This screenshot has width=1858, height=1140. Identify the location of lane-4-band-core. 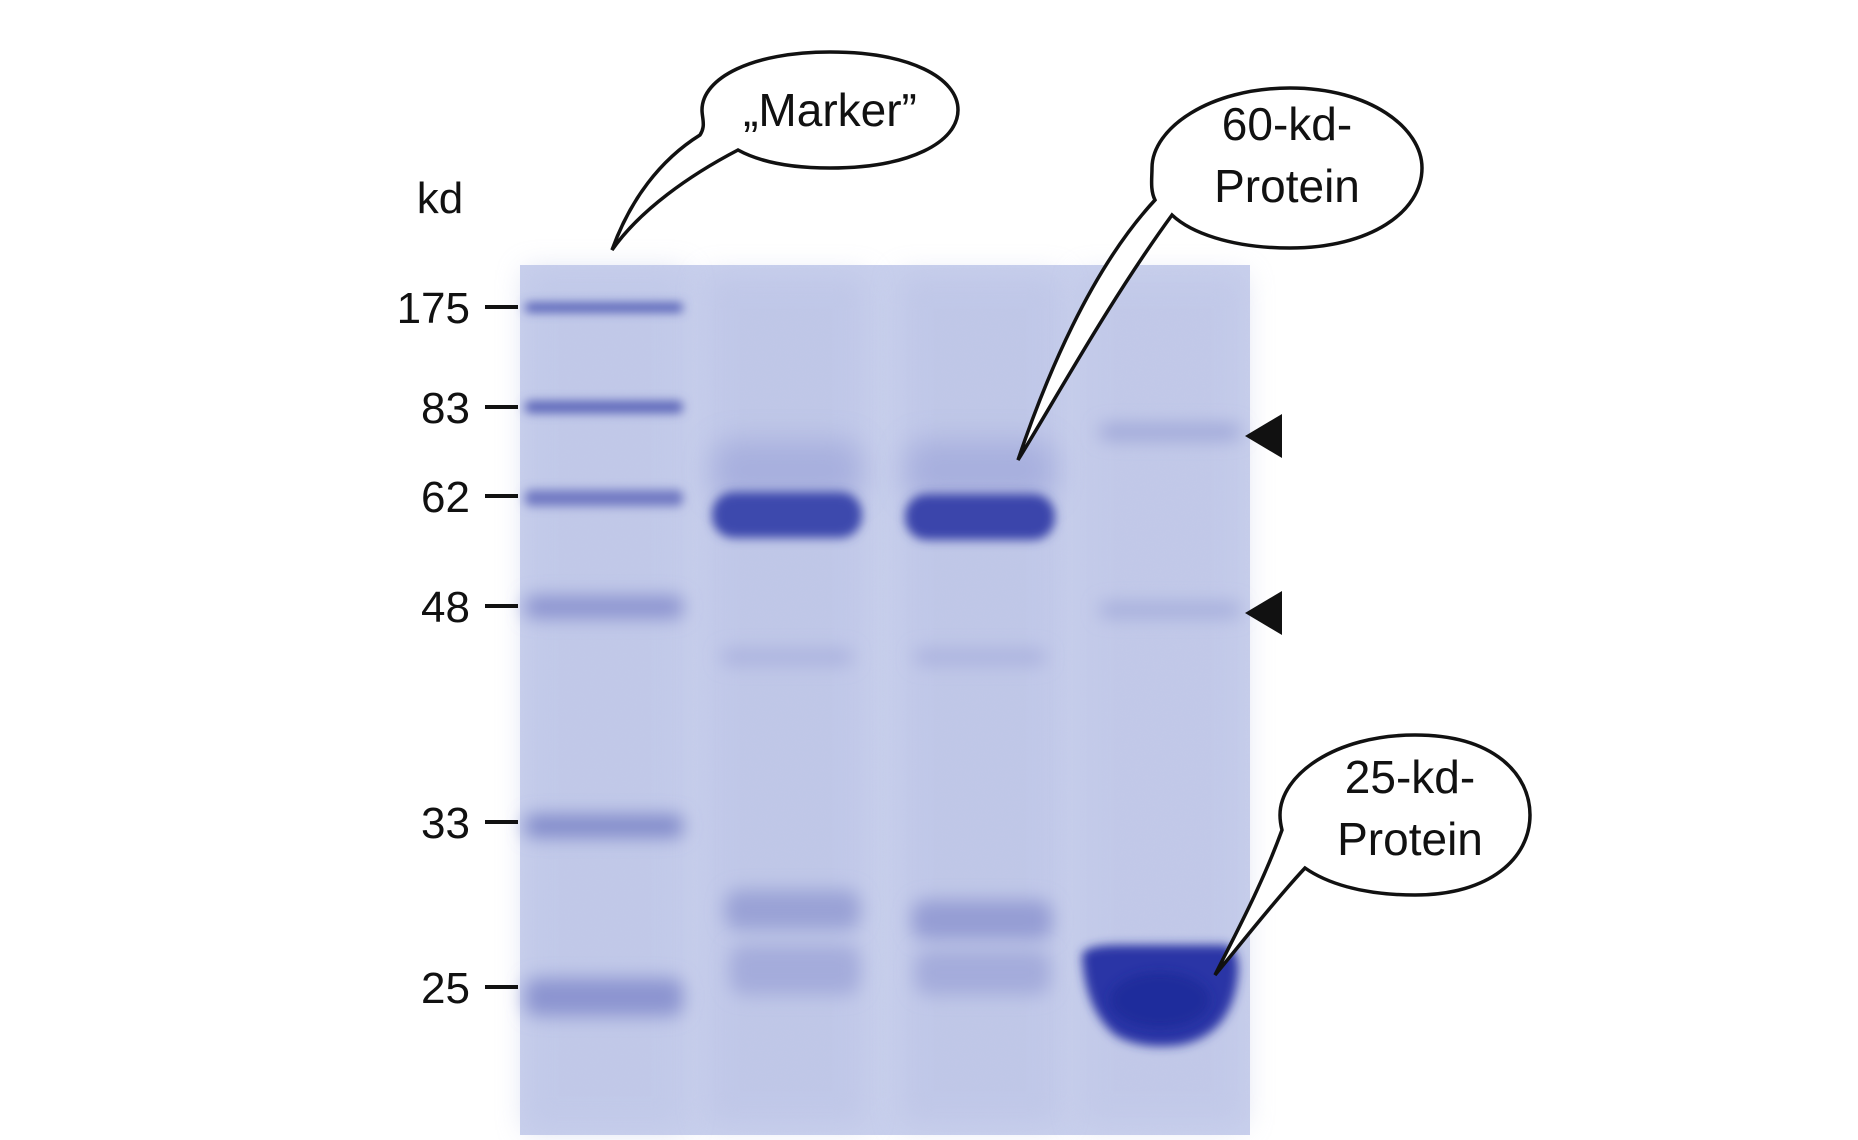
(1160, 1000).